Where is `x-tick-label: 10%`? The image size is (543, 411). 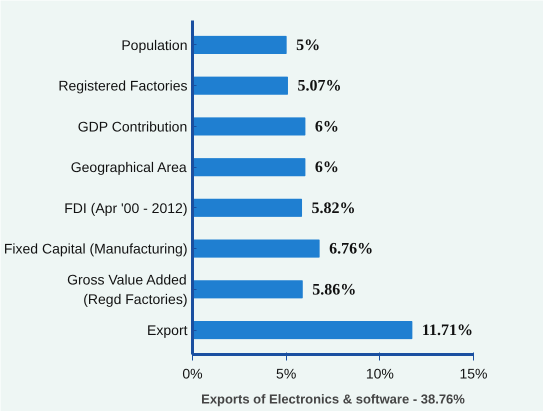 x-tick-label: 10% is located at coordinates (380, 374).